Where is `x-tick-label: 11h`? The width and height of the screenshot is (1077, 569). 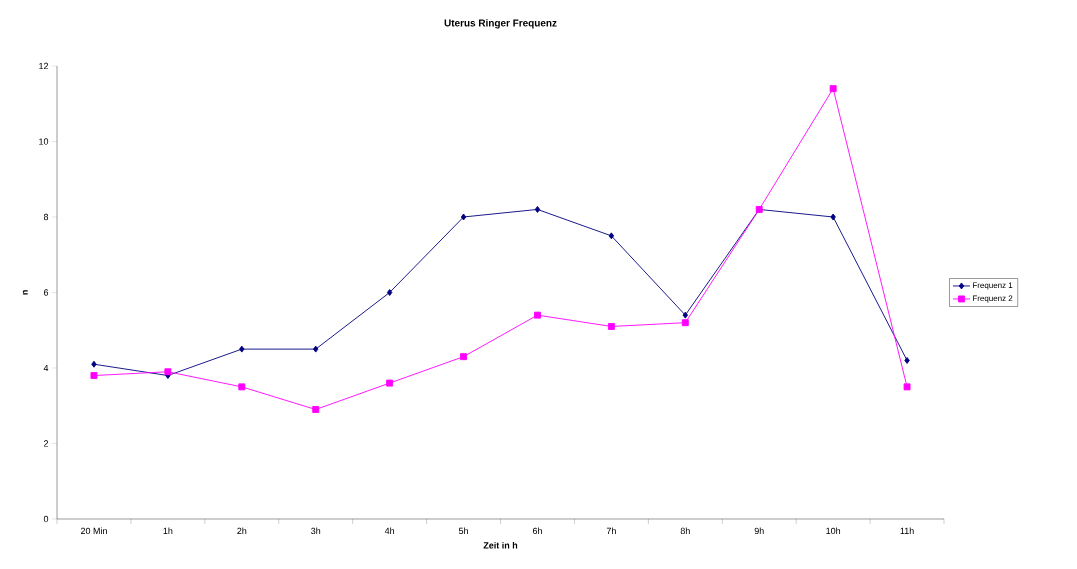
x-tick-label: 11h is located at coordinates (907, 530).